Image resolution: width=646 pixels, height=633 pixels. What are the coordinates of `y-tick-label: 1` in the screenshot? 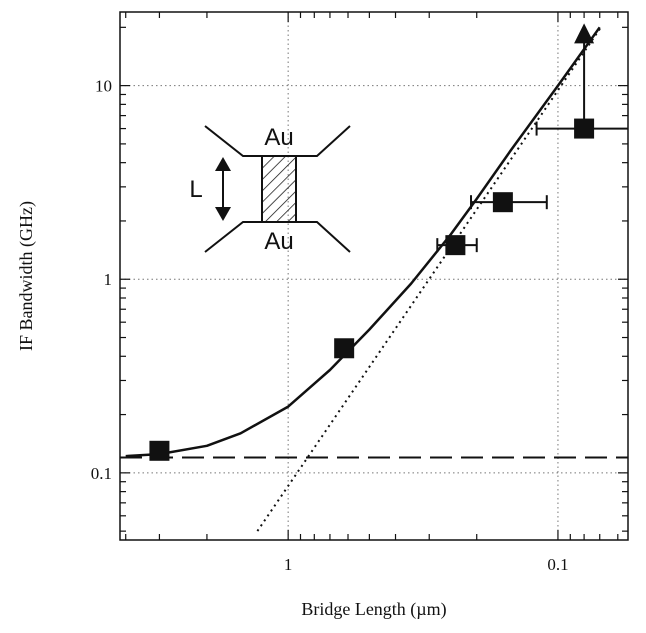 It's located at (108, 279).